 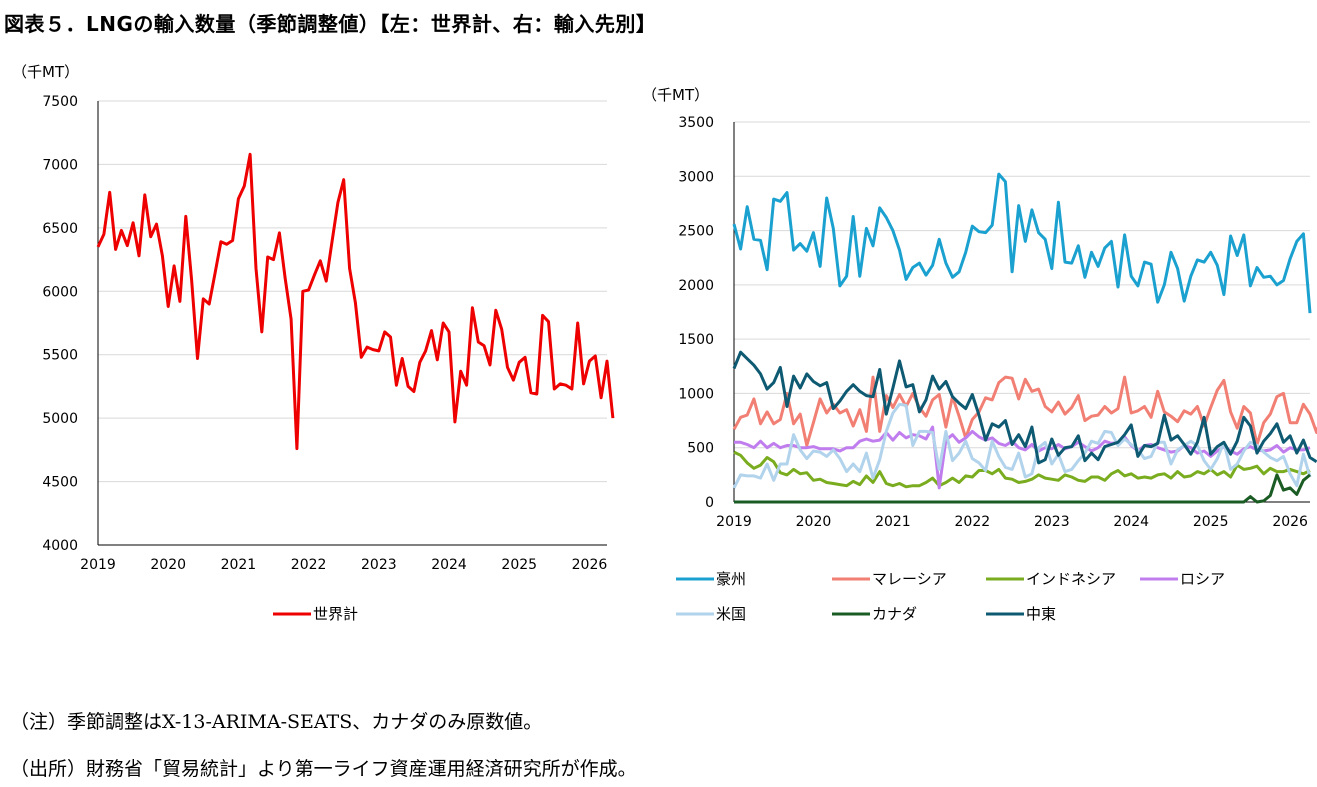 I want to click on right-x-tick-label: 2024, so click(x=1131, y=522).